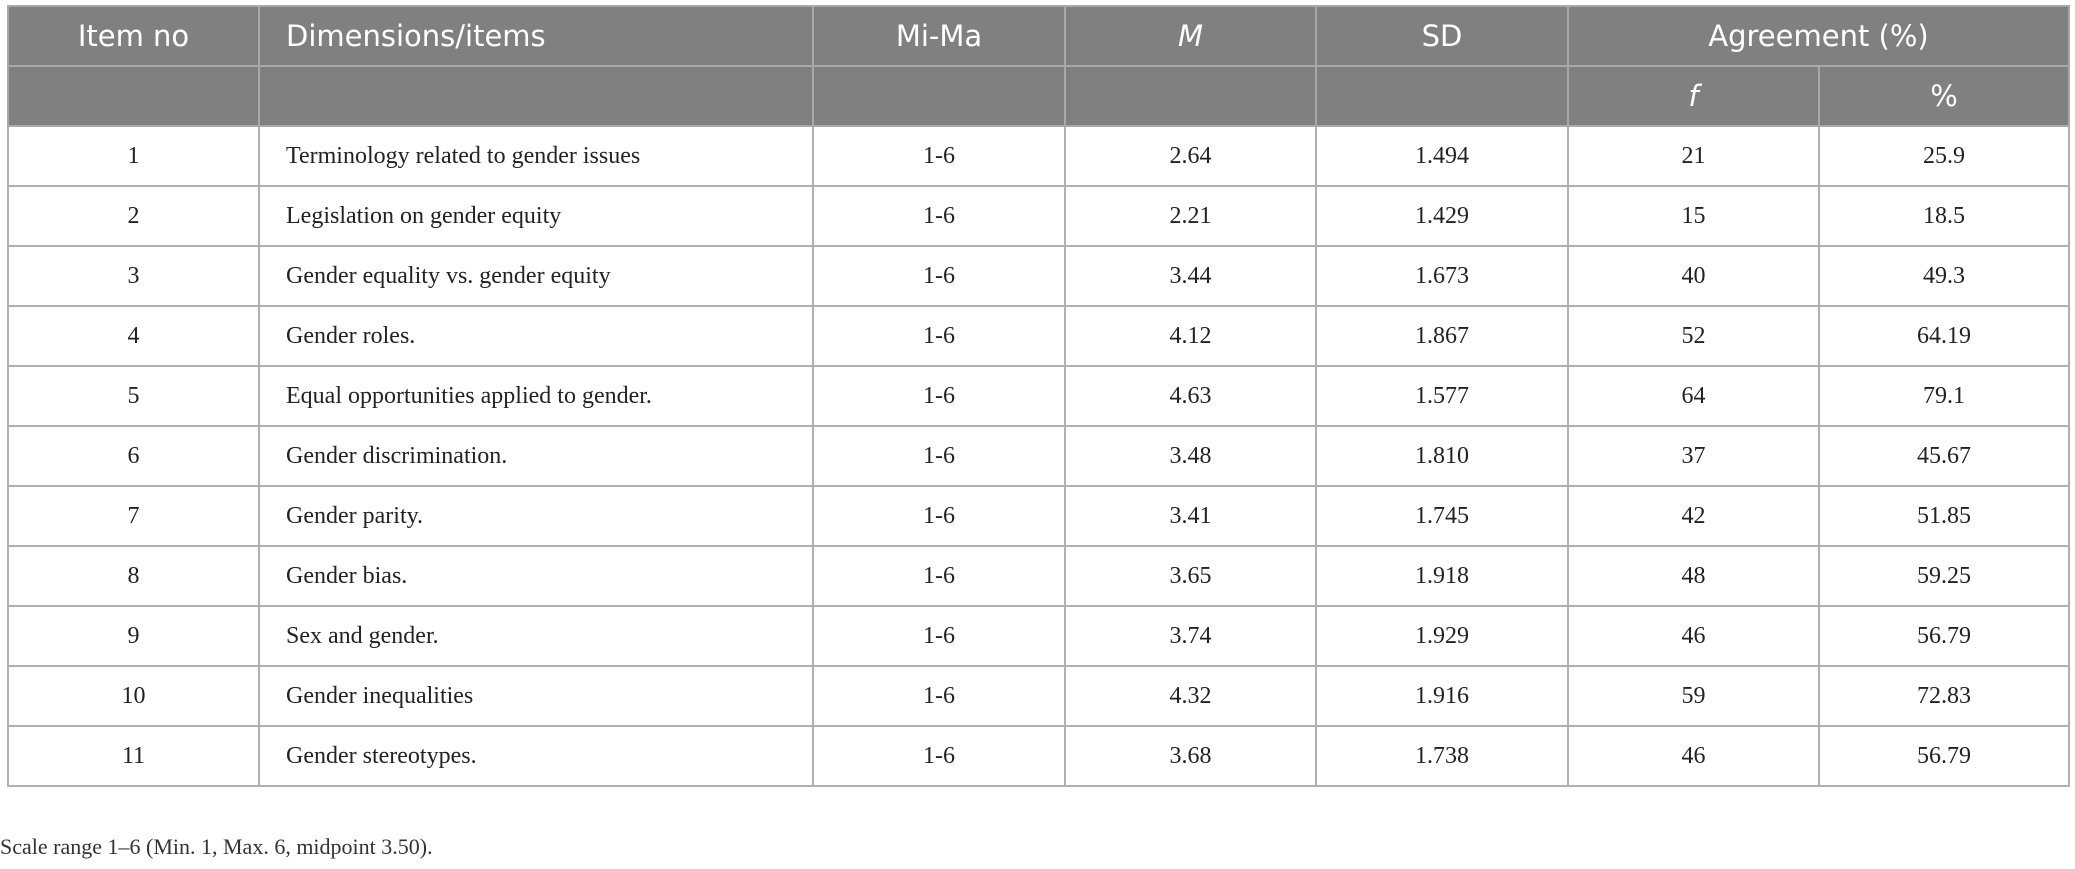  I want to click on table-cell: Gender parity., so click(536, 516).